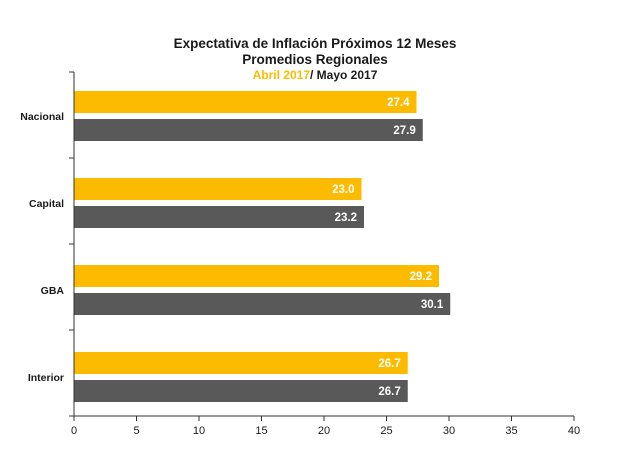 The width and height of the screenshot is (630, 460). I want to click on bar-value-label: 23.2, so click(346, 218).